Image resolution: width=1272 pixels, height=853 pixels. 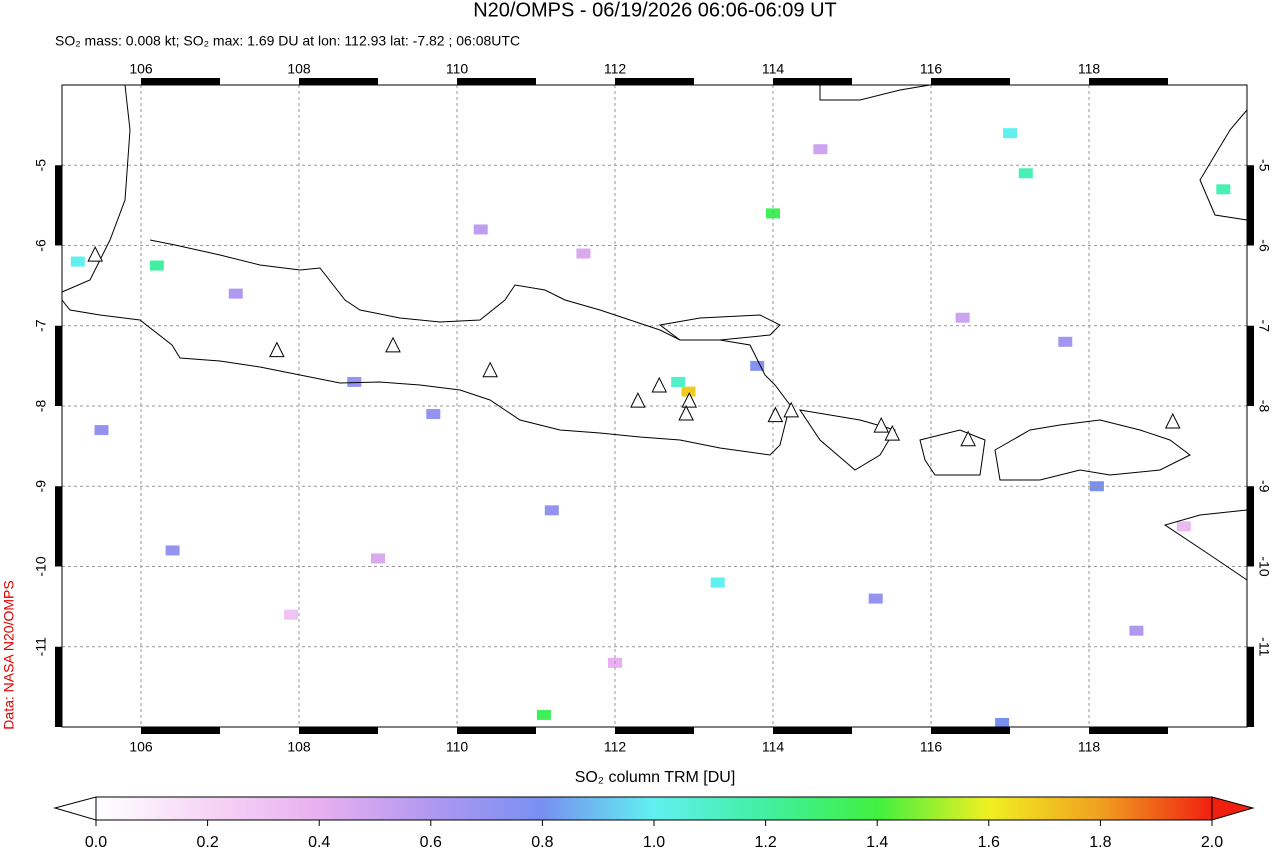 What do you see at coordinates (931, 69) in the screenshot?
I see `x-tick-label: 116` at bounding box center [931, 69].